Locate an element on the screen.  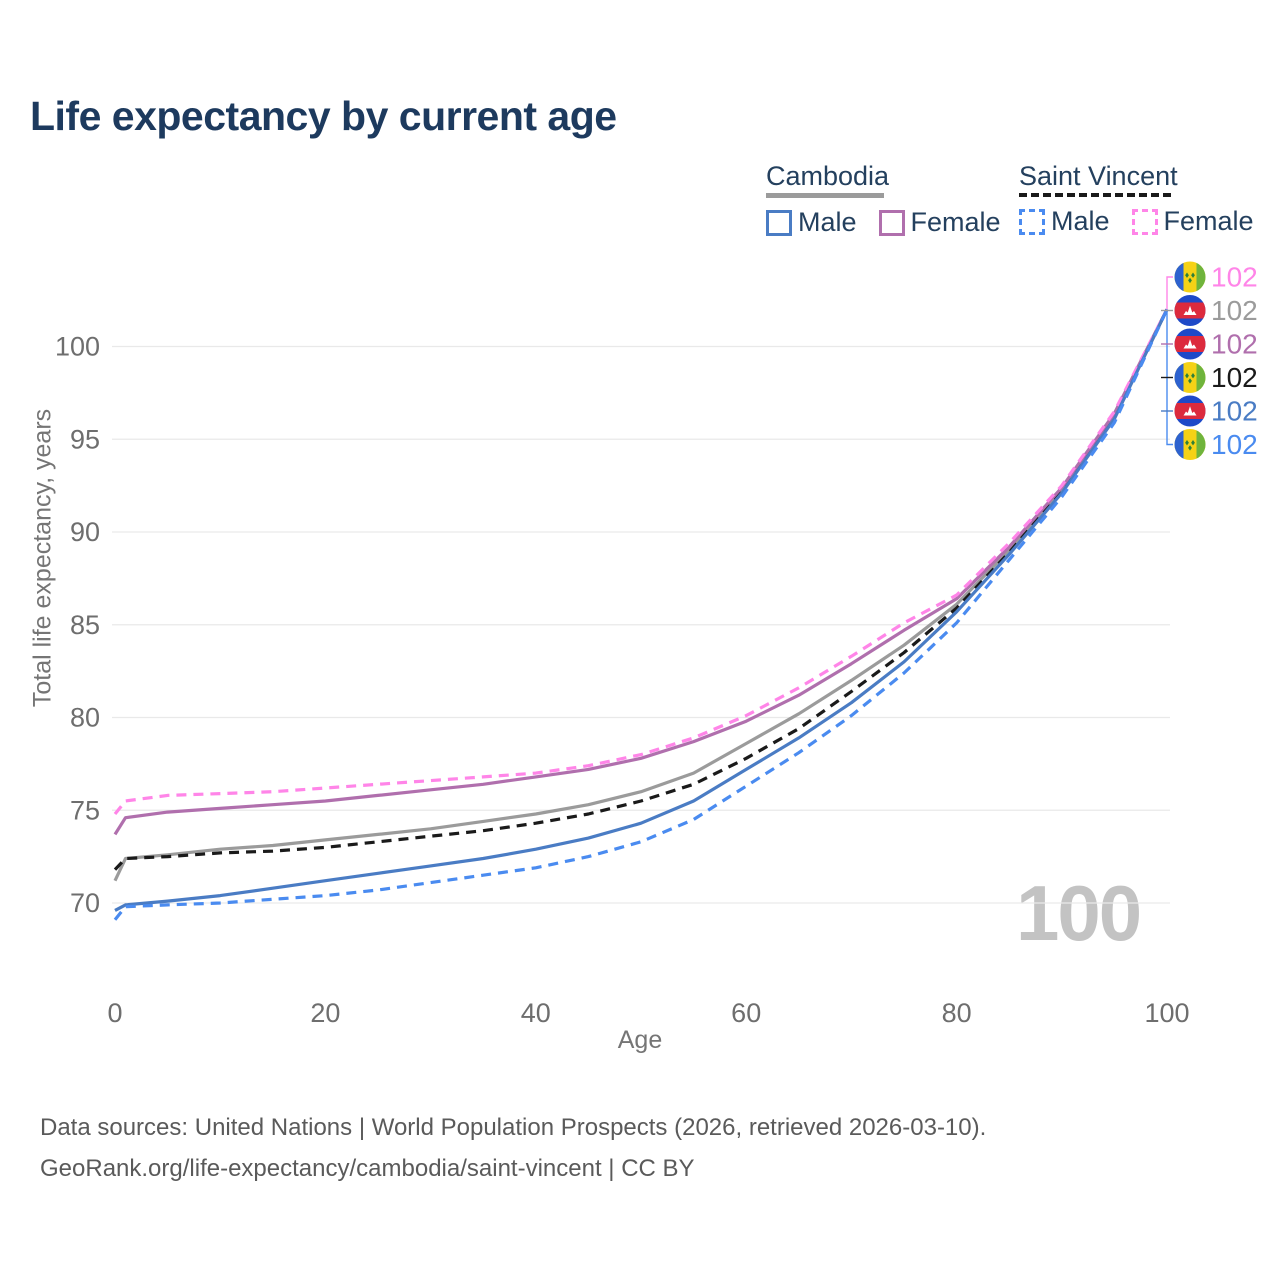
legend-heading-saint-vincent: Saint Vincent is located at coordinates (1098, 176).